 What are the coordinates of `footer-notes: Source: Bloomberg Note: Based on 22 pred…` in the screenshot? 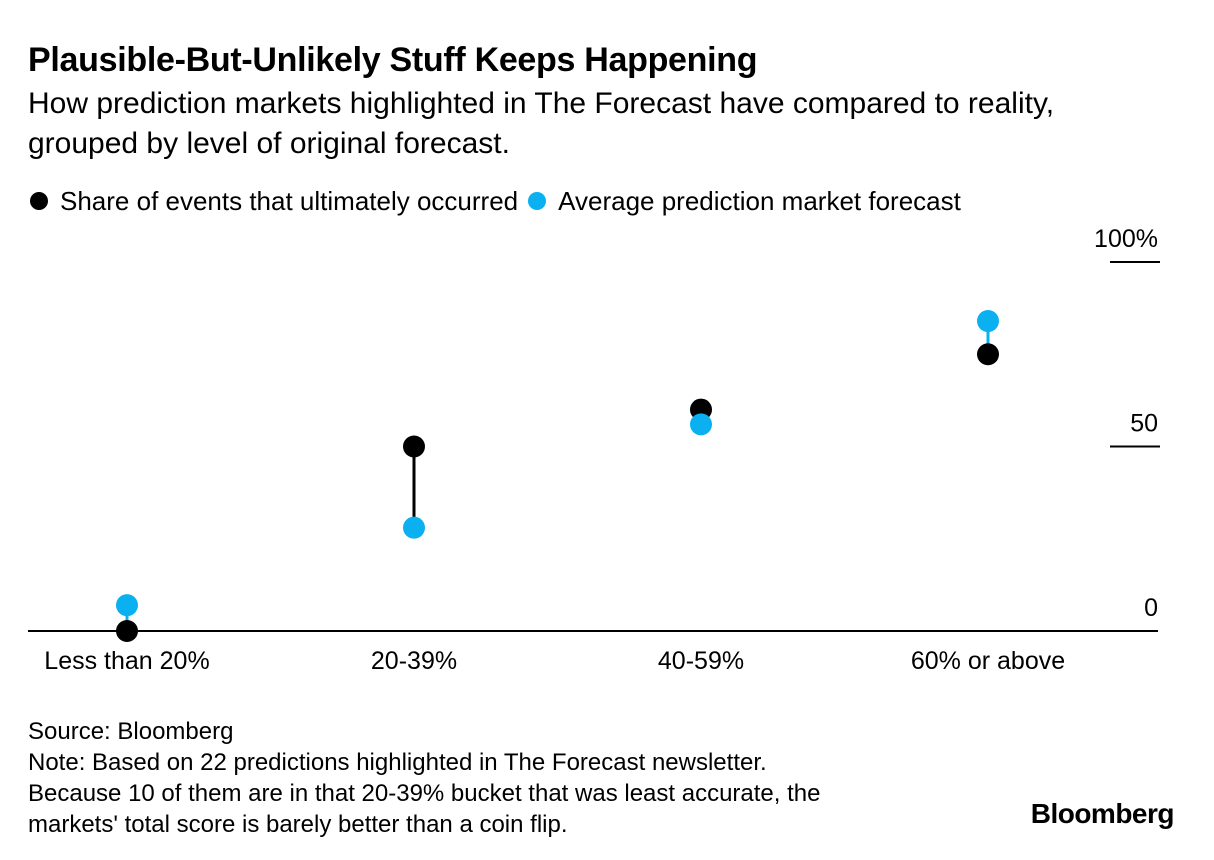 It's located at (424, 778).